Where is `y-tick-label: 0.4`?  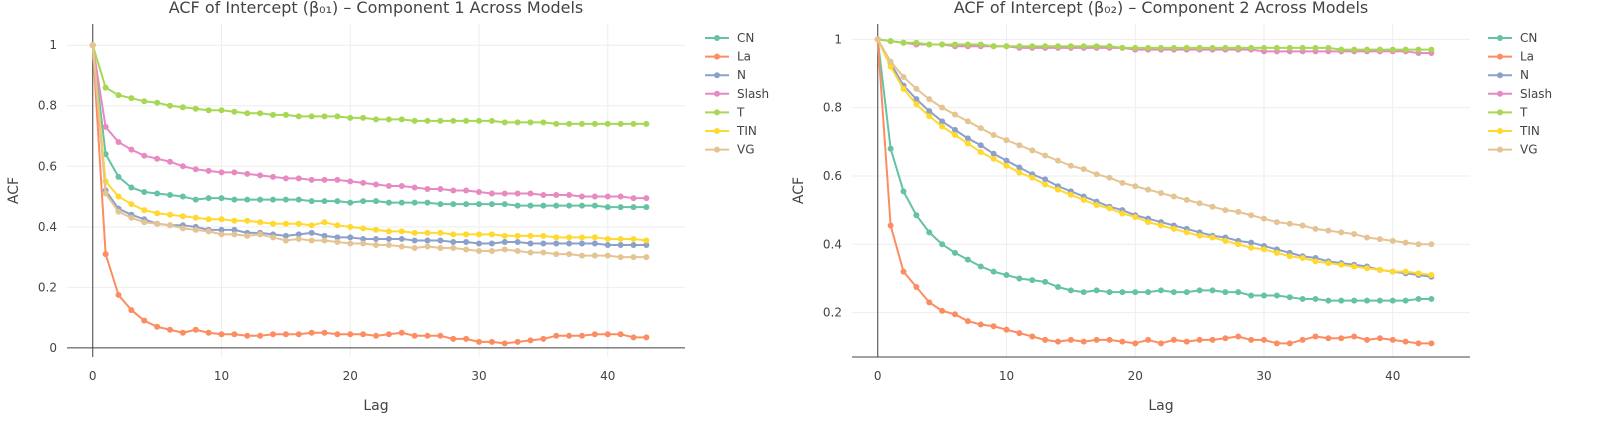 y-tick-label: 0.4 is located at coordinates (832, 244).